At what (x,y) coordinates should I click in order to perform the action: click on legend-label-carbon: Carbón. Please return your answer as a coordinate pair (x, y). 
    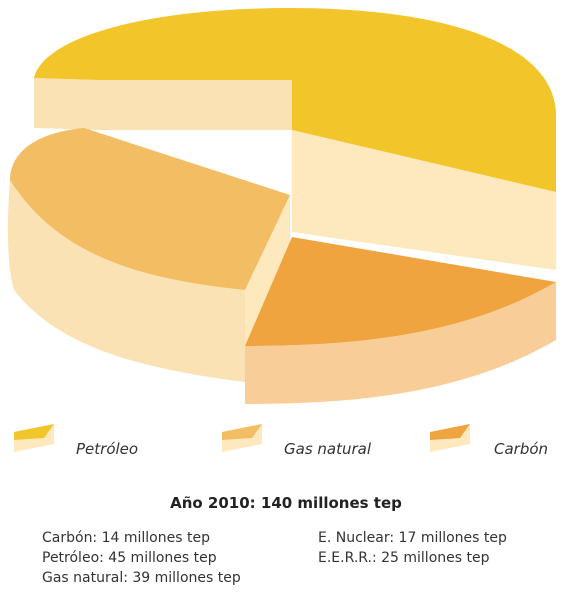
    Looking at the image, I should click on (521, 449).